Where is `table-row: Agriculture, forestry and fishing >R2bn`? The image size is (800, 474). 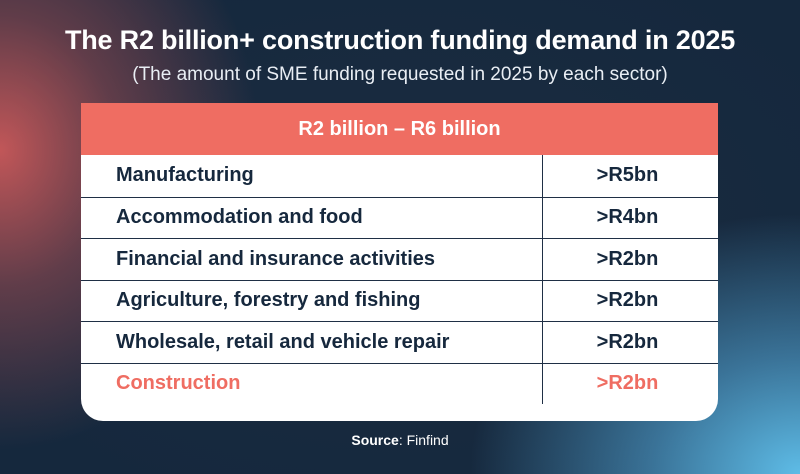 table-row: Agriculture, forestry and fishing >R2bn is located at coordinates (399, 300).